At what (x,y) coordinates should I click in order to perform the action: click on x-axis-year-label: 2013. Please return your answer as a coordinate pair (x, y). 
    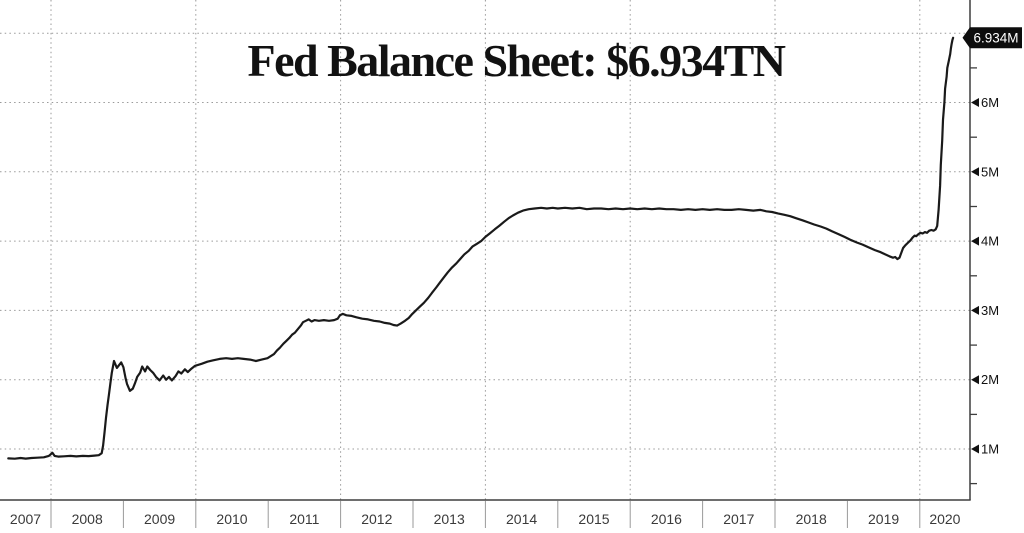
    Looking at the image, I should click on (449, 519).